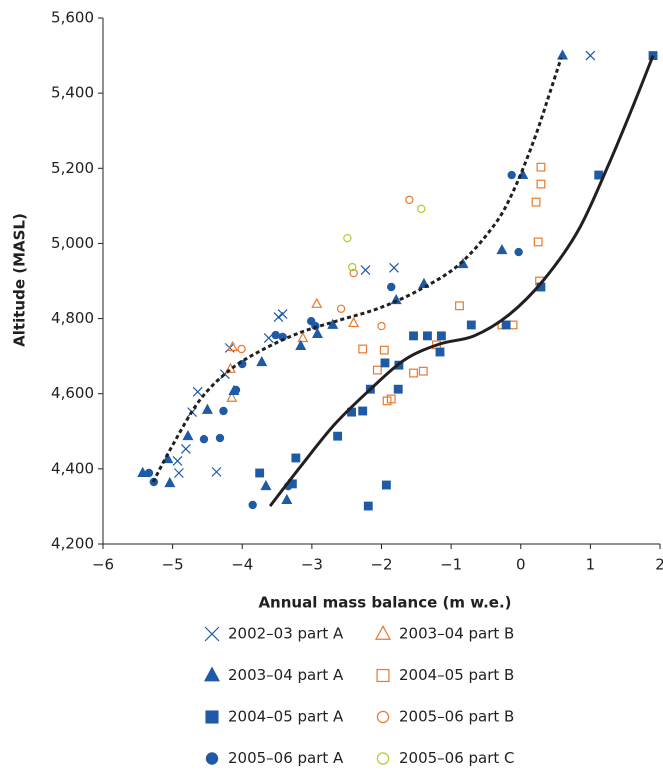  I want to click on legend-label: 2005–06 part C, so click(457, 758).